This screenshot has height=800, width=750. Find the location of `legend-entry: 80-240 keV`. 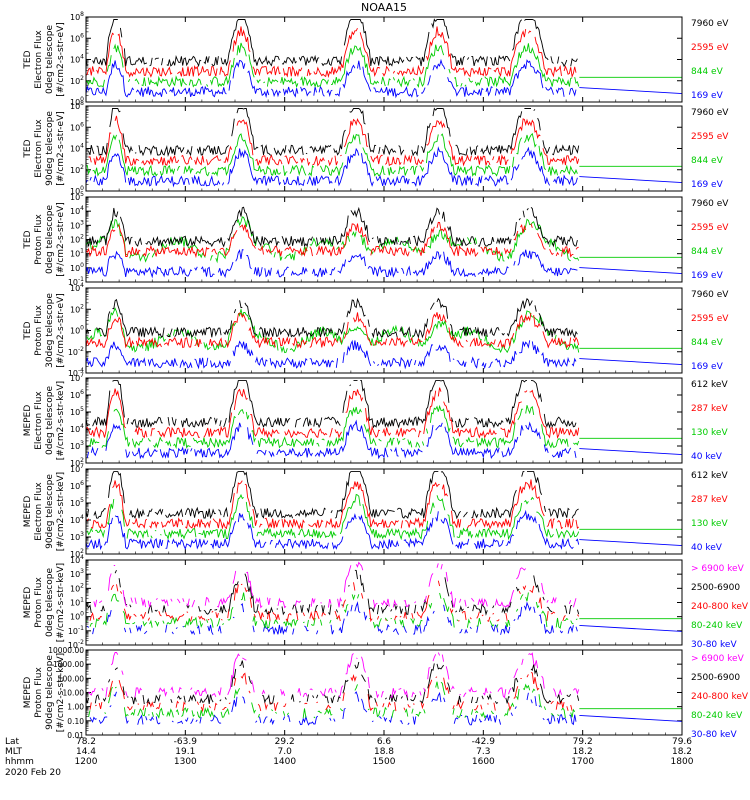

legend-entry: 80-240 keV is located at coordinates (717, 626).